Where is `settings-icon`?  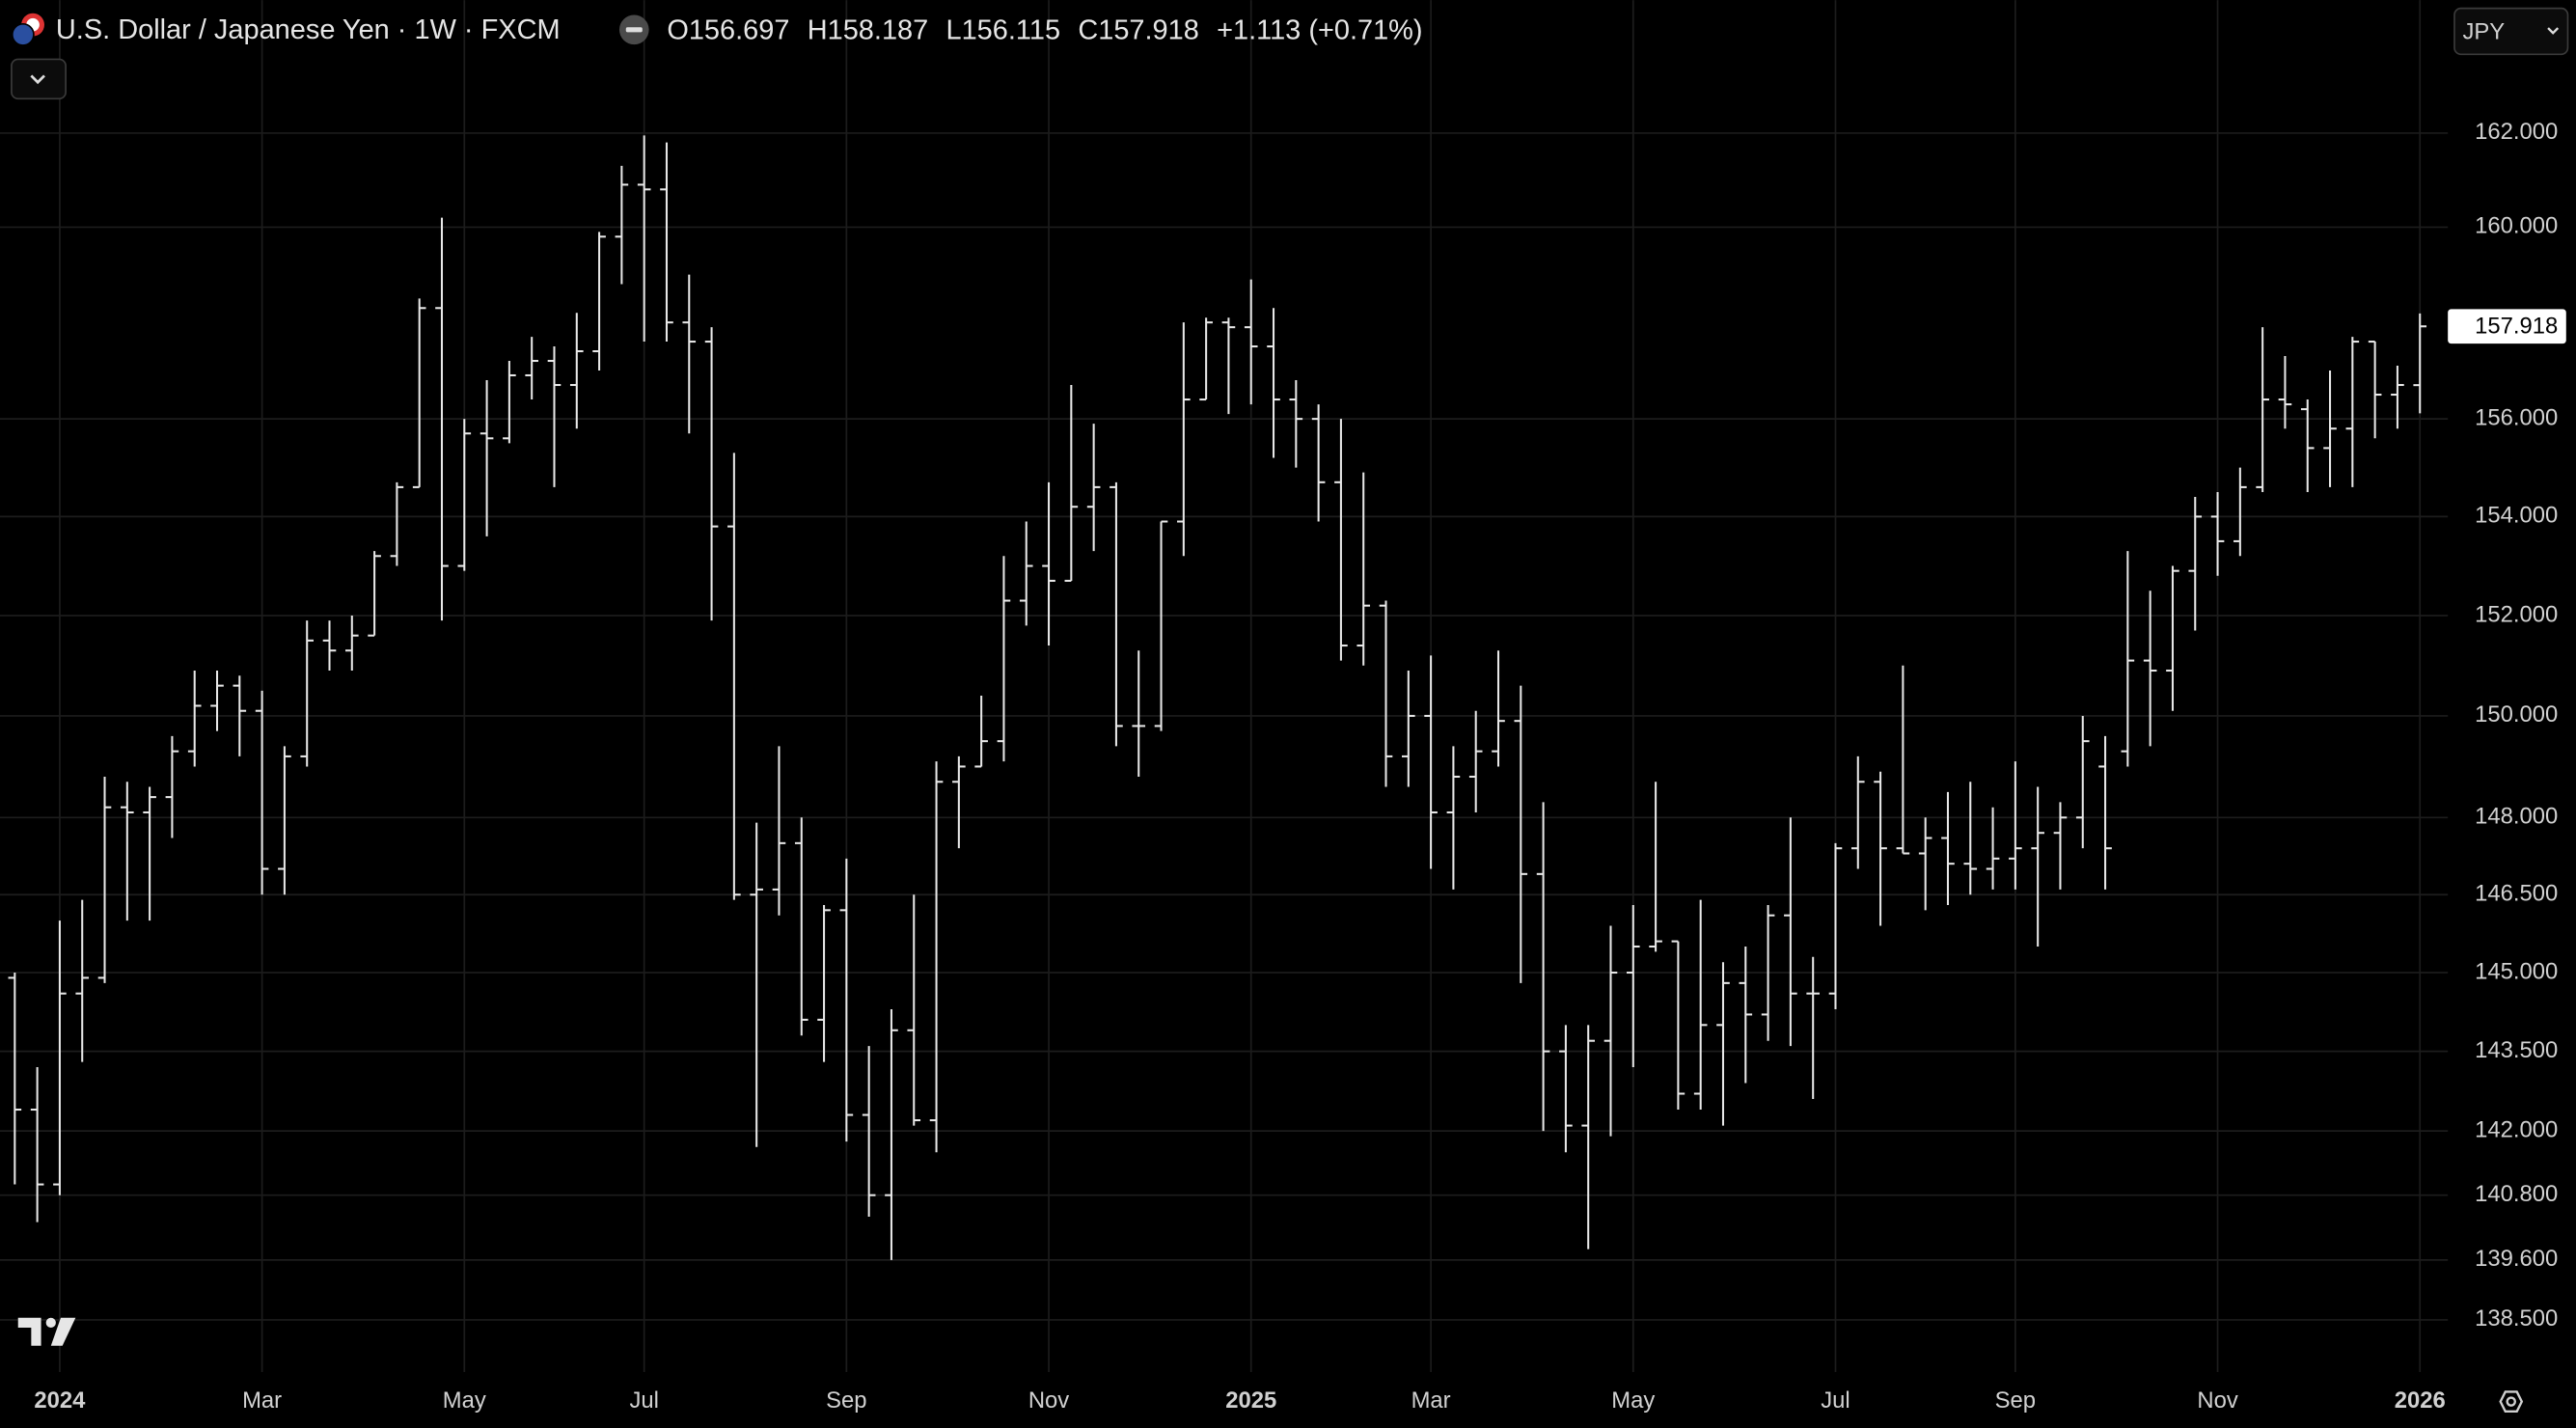
settings-icon is located at coordinates (2512, 1402).